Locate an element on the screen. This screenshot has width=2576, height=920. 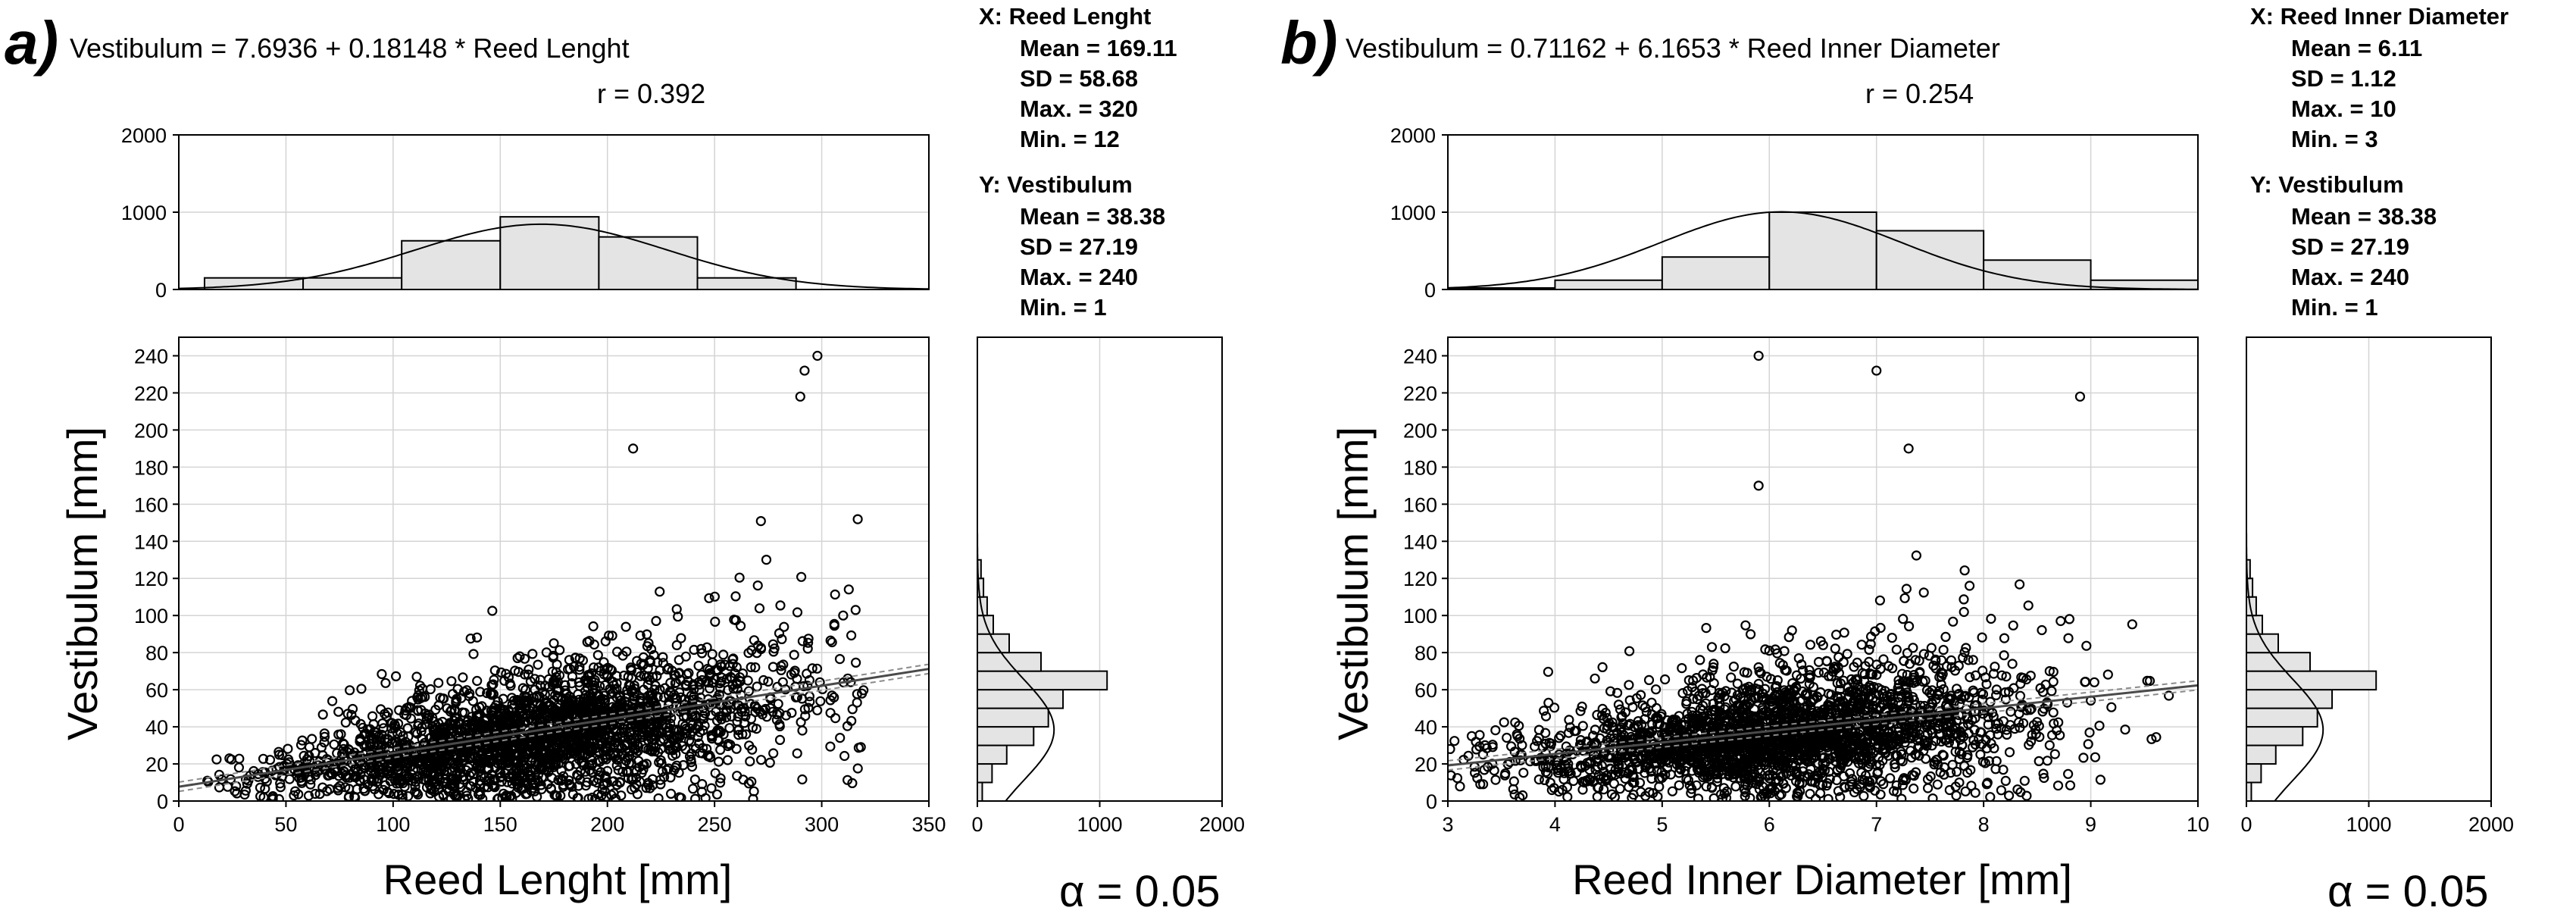
stats-y-min-a: Min. = 1 is located at coordinates (1063, 308).